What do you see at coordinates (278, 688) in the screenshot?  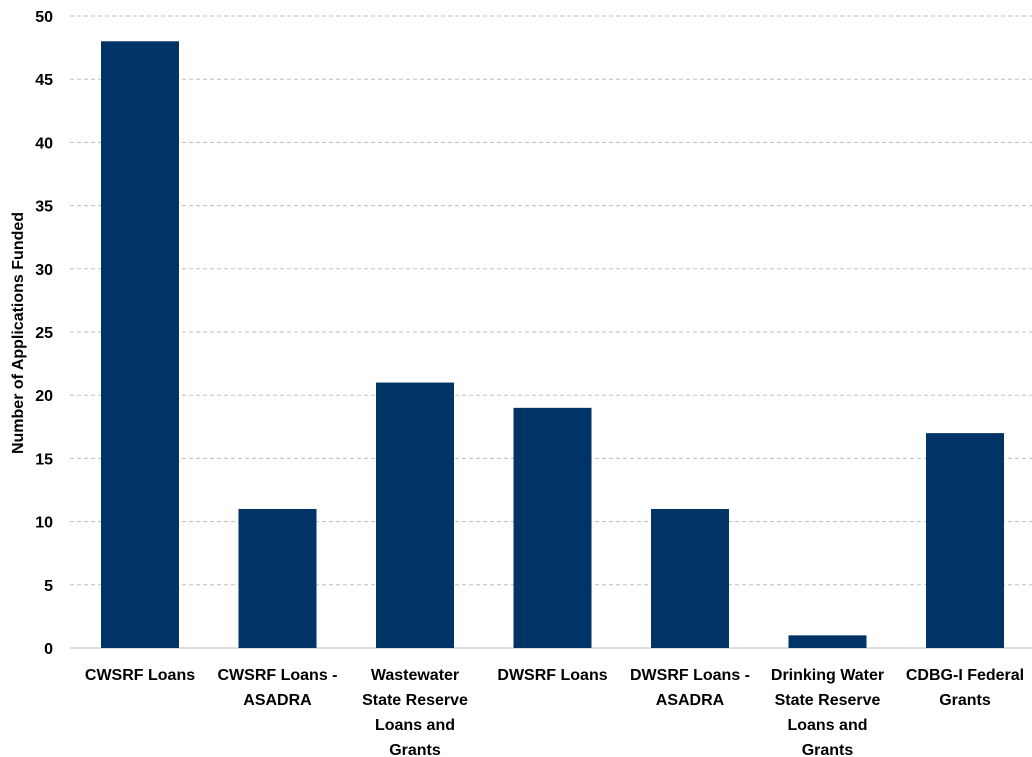 I see `x-category-label: CWSRF Loans - ASADRA` at bounding box center [278, 688].